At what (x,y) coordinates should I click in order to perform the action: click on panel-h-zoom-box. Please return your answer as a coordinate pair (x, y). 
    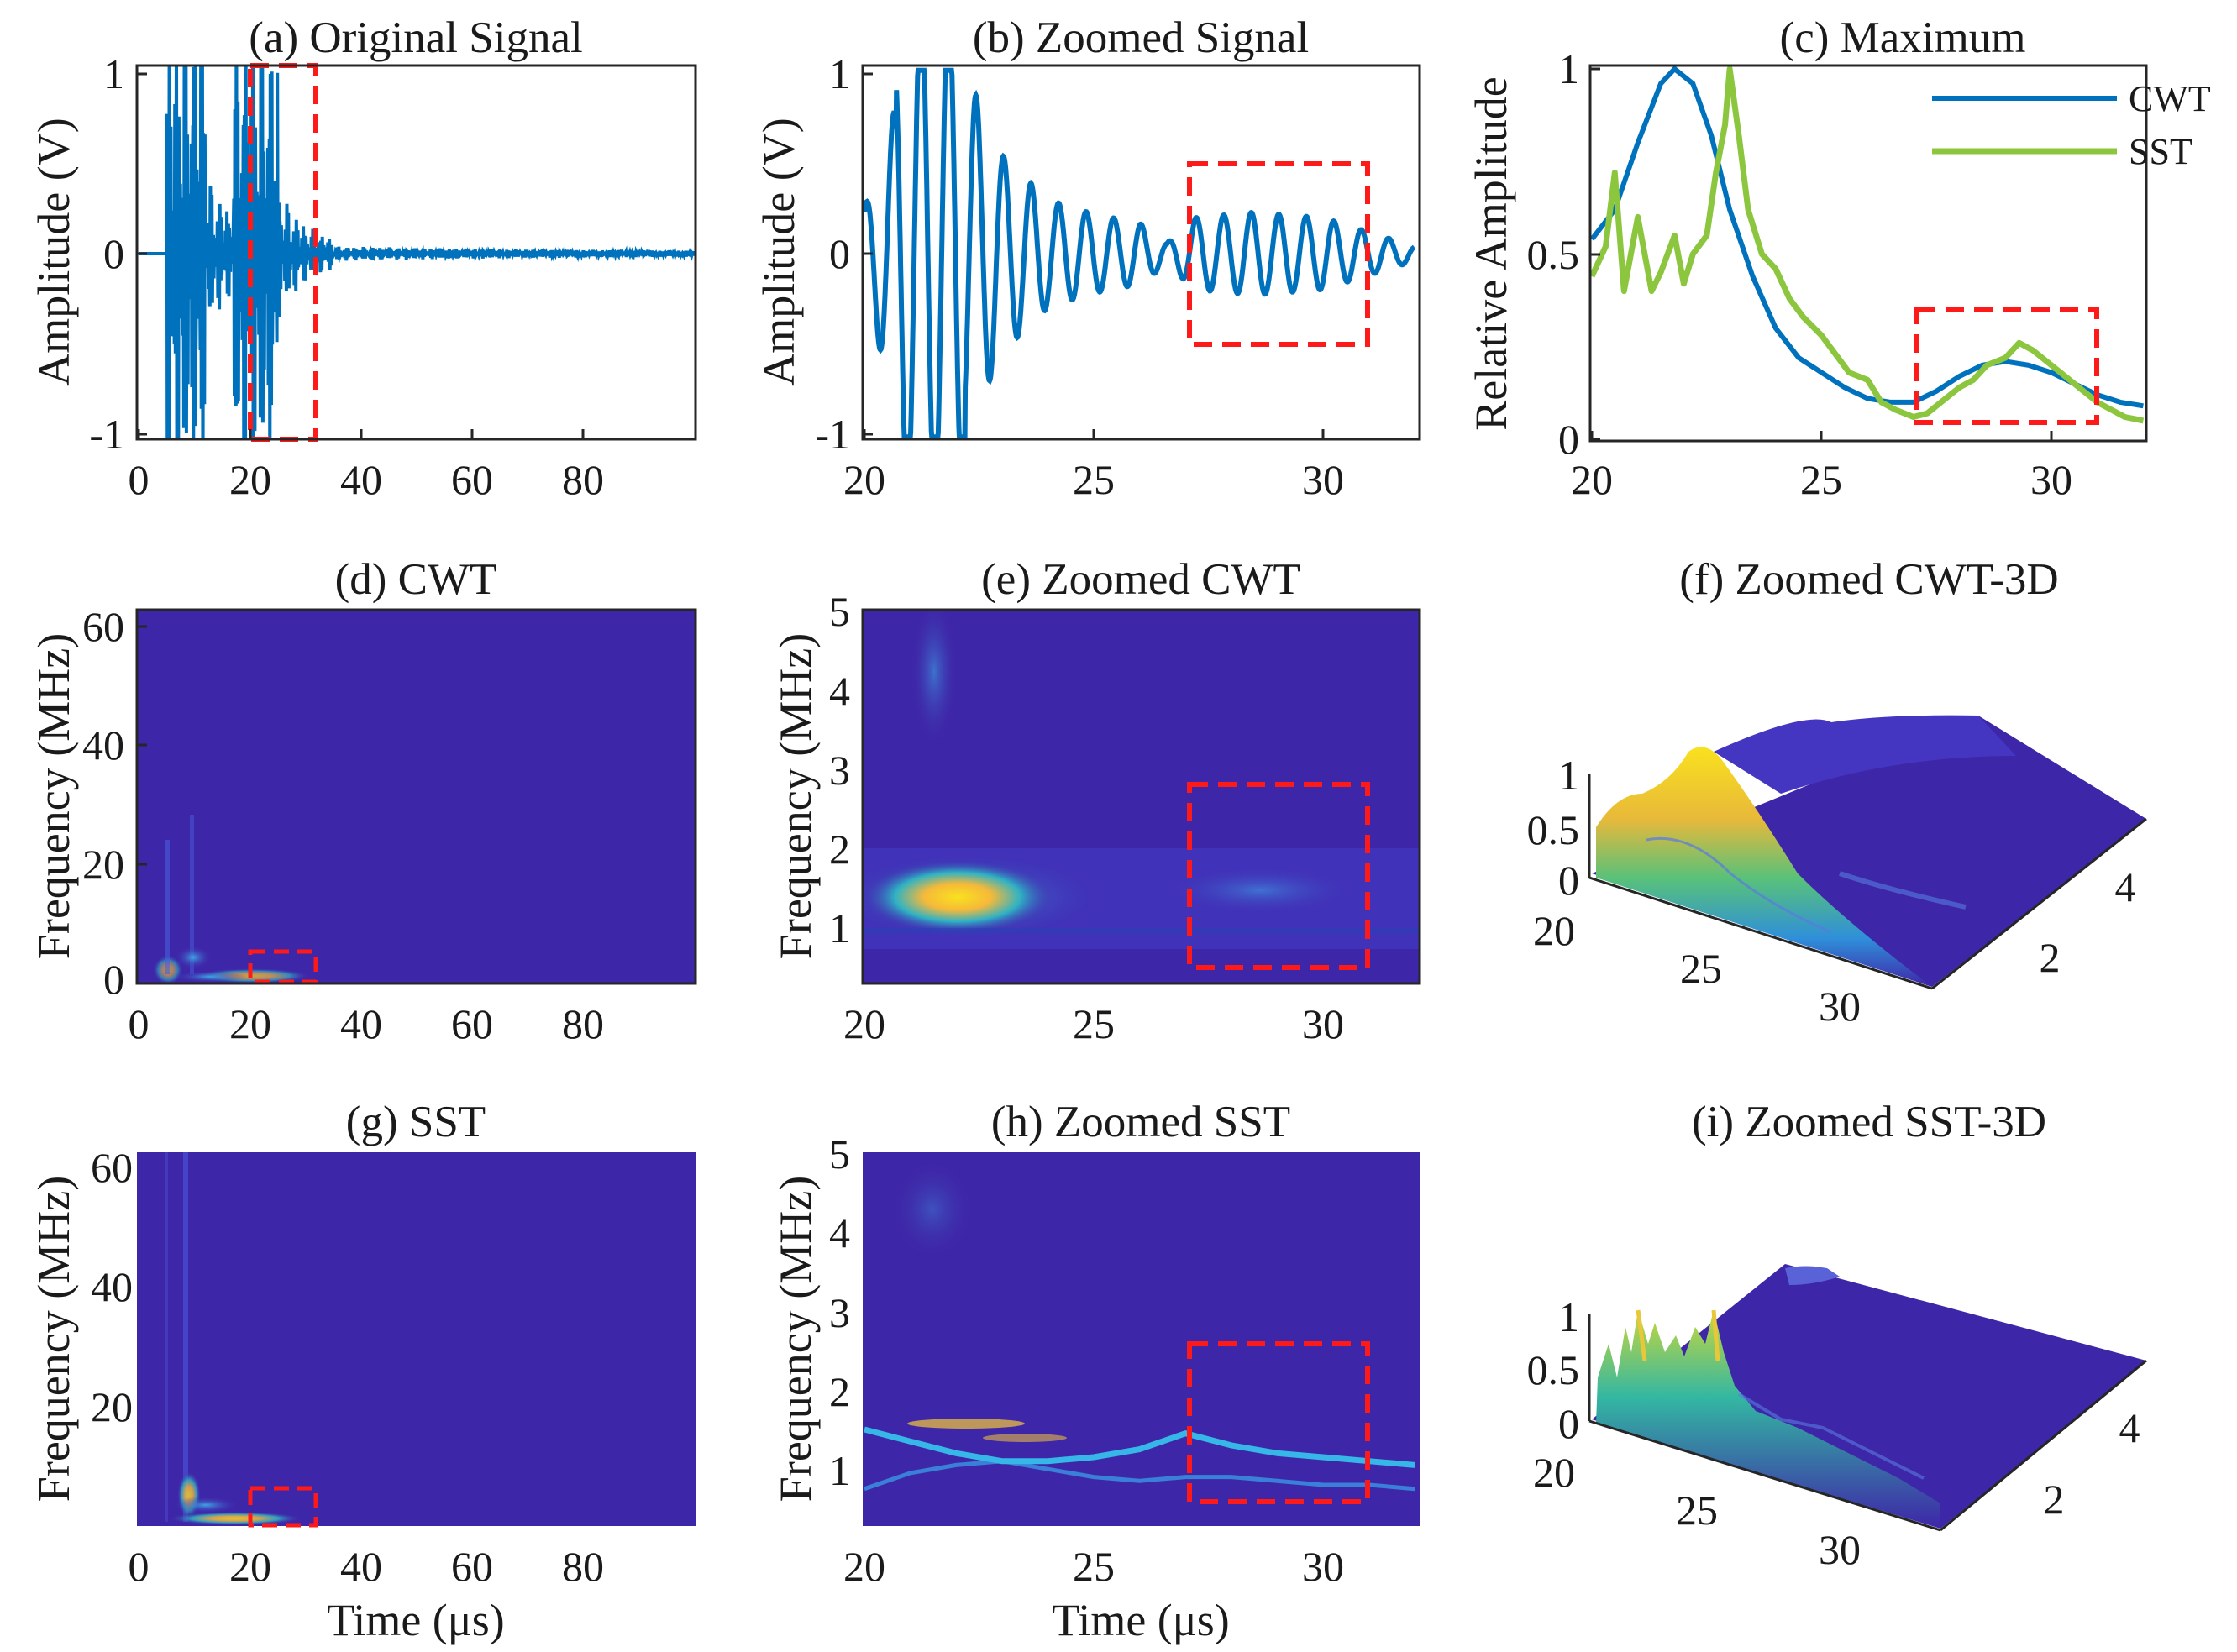
    Looking at the image, I should click on (1278, 1422).